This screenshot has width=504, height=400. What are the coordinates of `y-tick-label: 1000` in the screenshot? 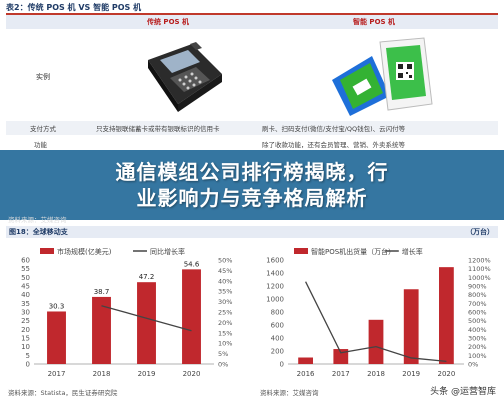 It's located at (275, 300).